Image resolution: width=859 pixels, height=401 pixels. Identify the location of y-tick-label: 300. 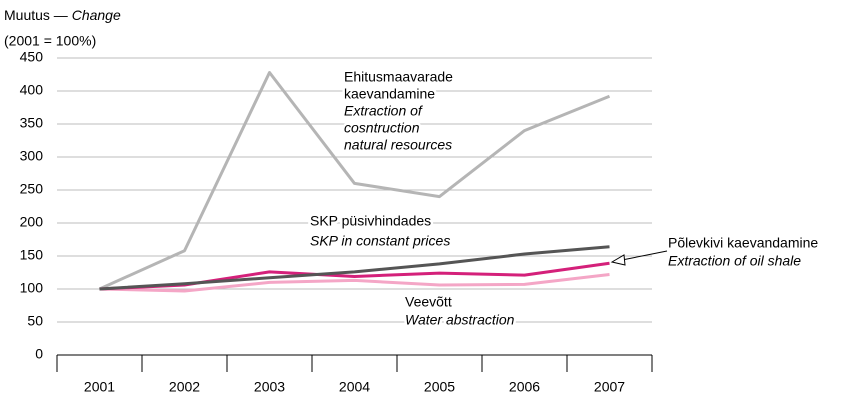
(32, 156).